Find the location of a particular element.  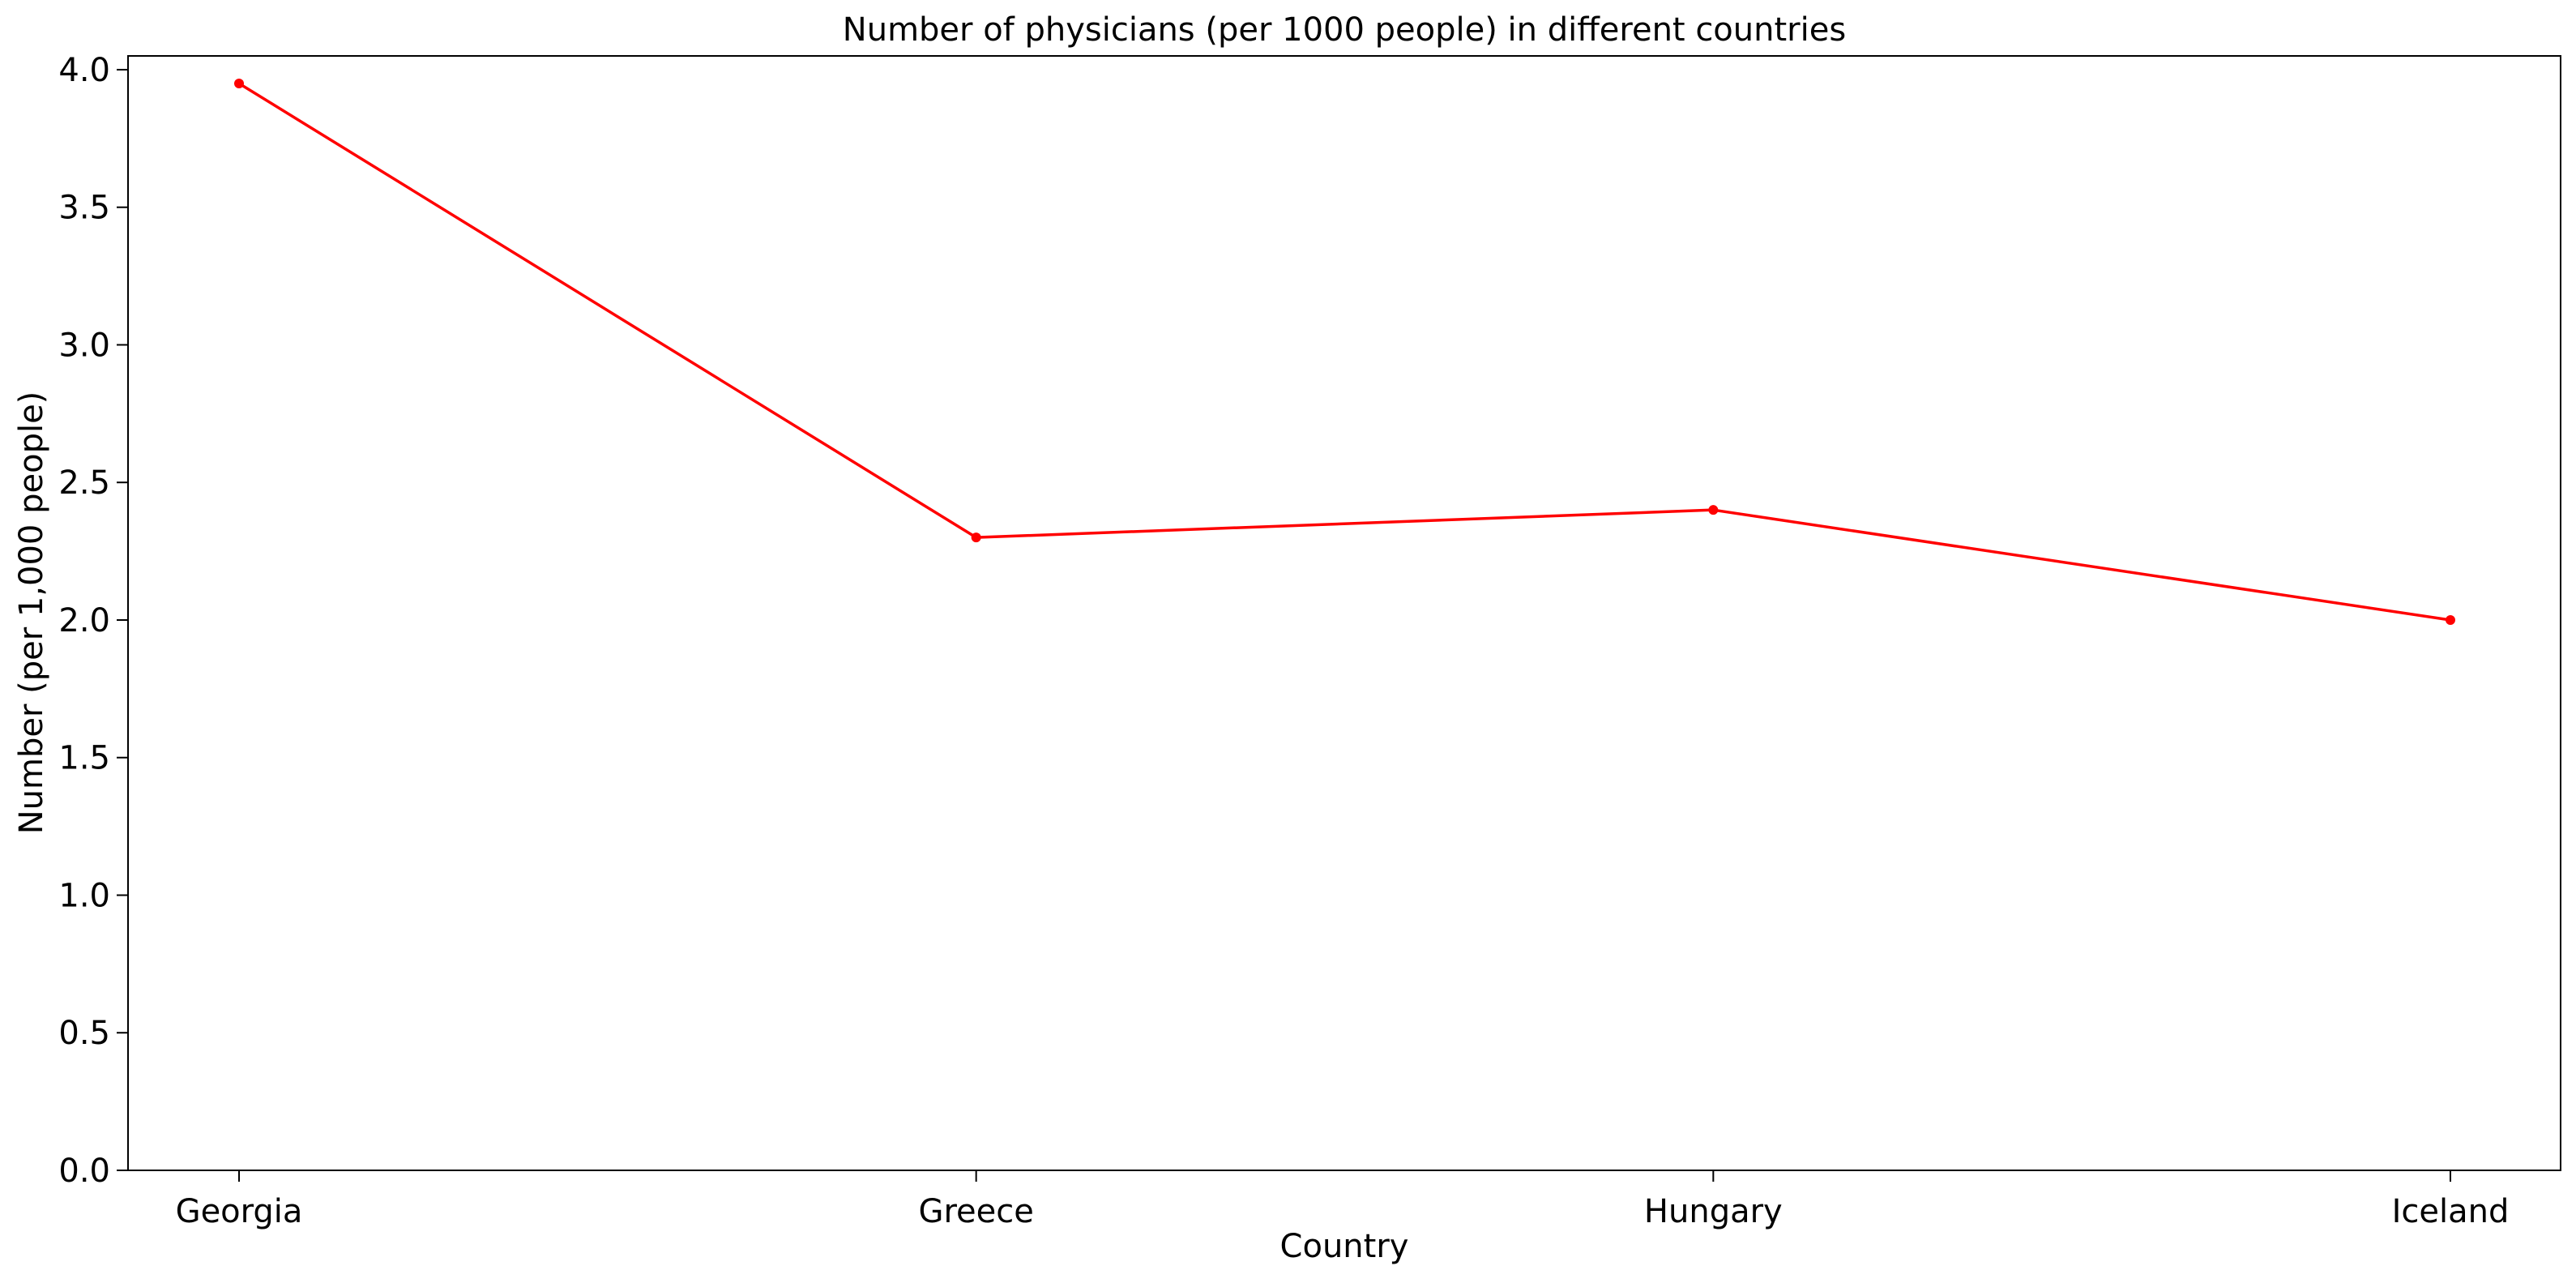

y-tick-label: 1.5 is located at coordinates (84, 758).